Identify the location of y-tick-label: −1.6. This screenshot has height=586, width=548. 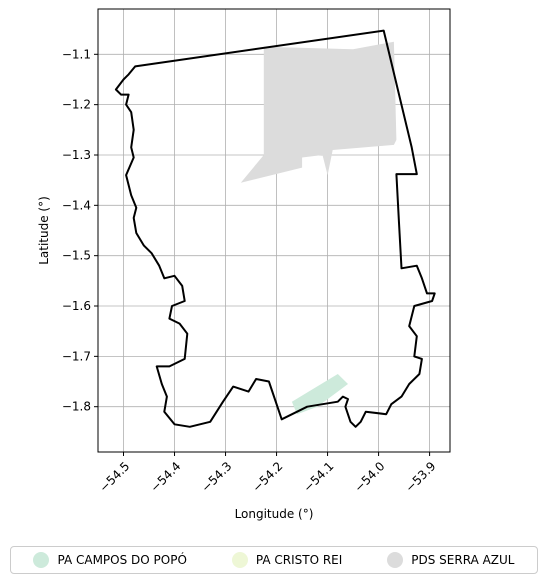
(76, 306).